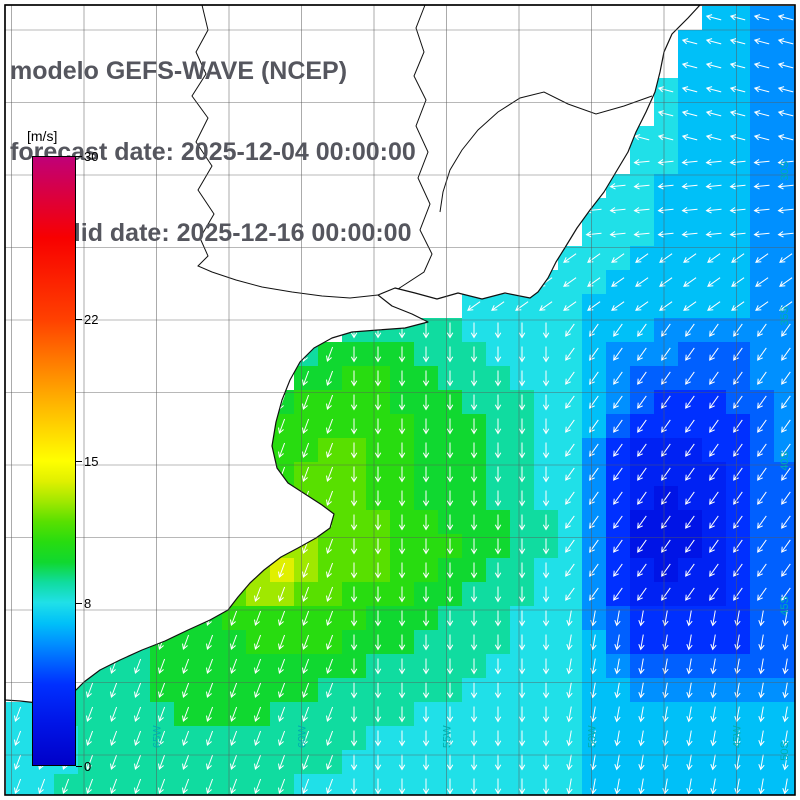 The width and height of the screenshot is (800, 800). Describe the element at coordinates (79, 603) in the screenshot. I see `colorbar-tick-mark` at that location.